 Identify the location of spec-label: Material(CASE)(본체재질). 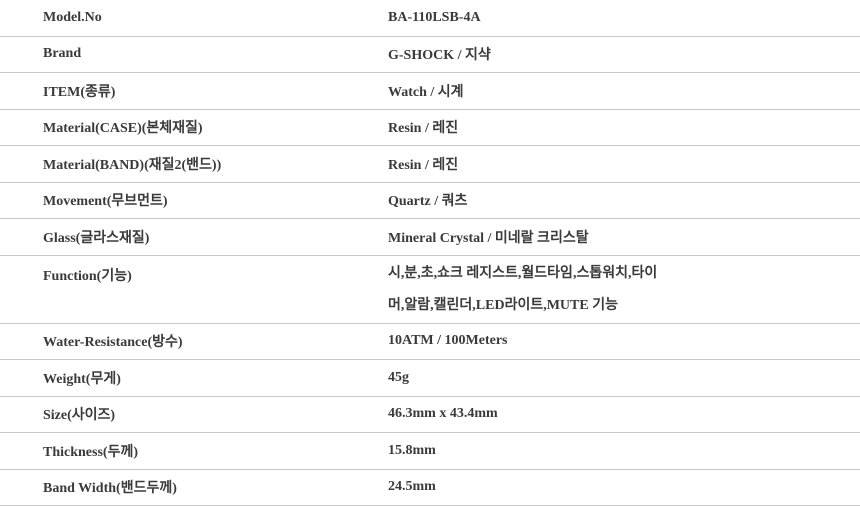
(172, 128).